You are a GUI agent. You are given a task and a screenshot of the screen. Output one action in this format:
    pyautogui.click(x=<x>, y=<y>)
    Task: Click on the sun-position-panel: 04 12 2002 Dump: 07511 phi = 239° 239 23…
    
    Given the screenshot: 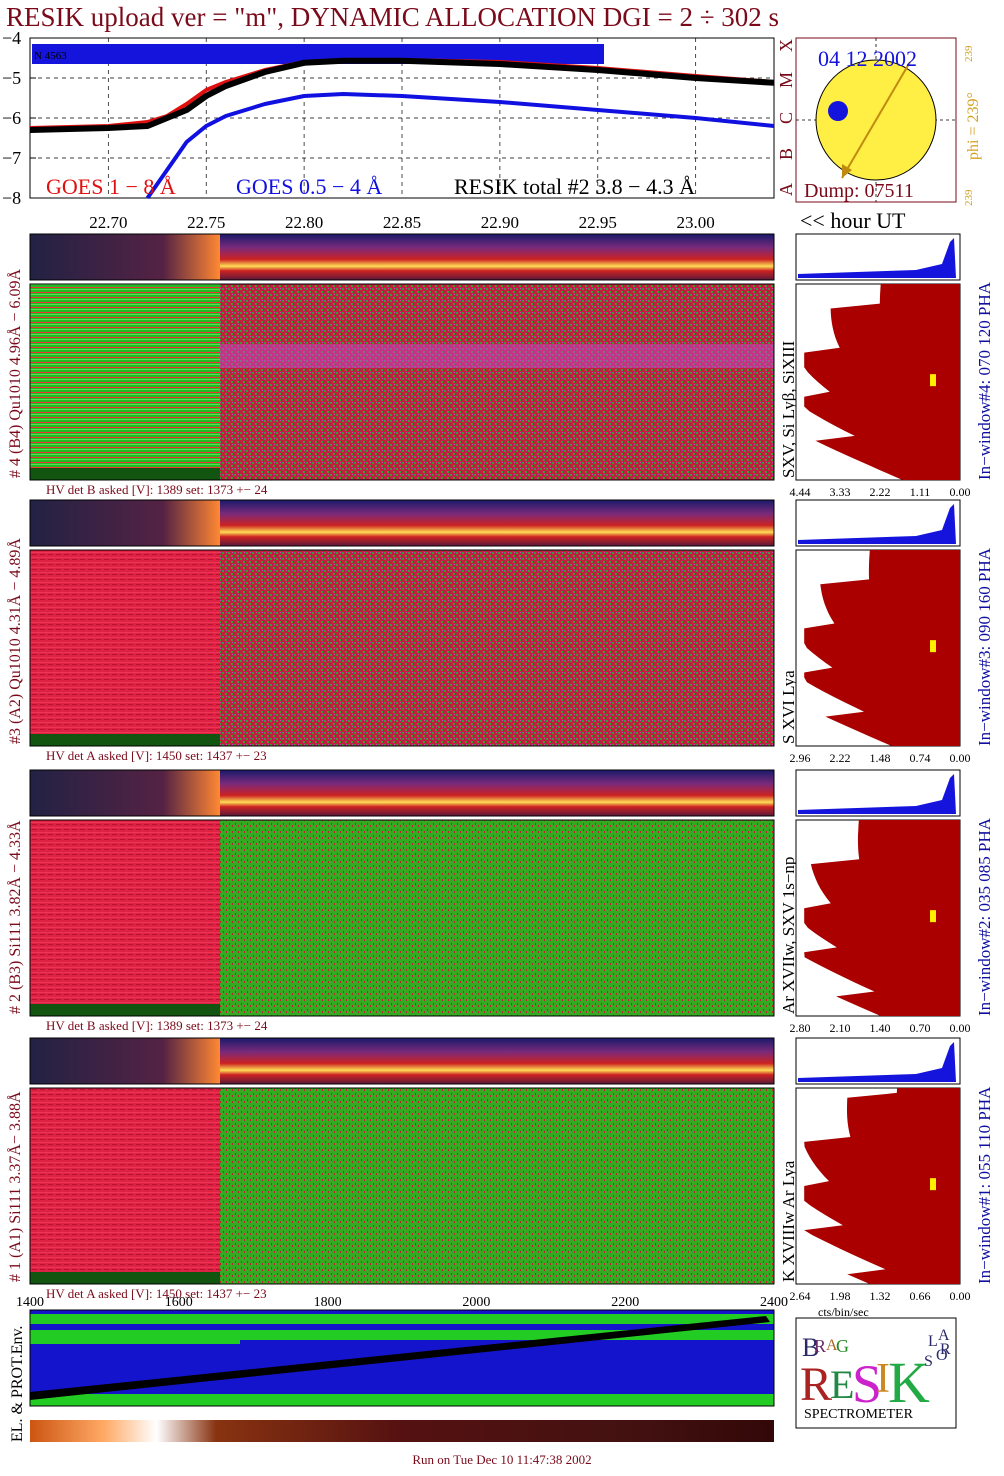 What is the action you would take?
    pyautogui.click(x=888, y=121)
    